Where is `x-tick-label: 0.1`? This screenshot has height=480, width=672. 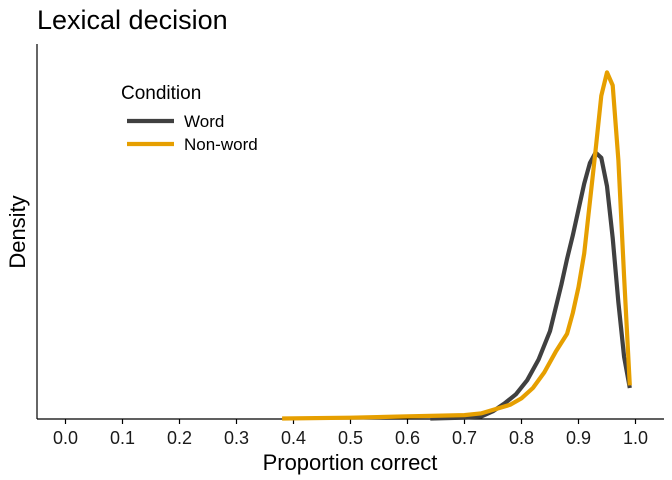 x-tick-label: 0.1 is located at coordinates (122, 438).